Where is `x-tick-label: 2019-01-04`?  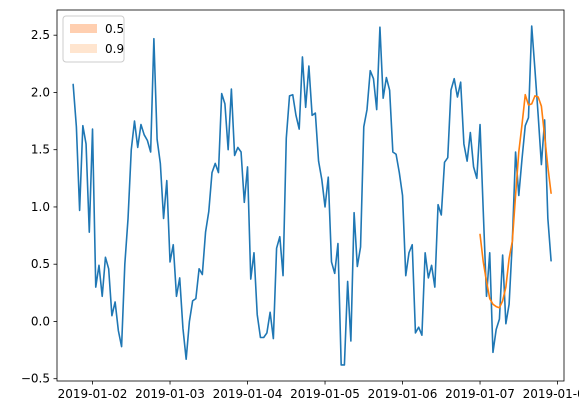 x-tick-label: 2019-01-04 is located at coordinates (248, 394).